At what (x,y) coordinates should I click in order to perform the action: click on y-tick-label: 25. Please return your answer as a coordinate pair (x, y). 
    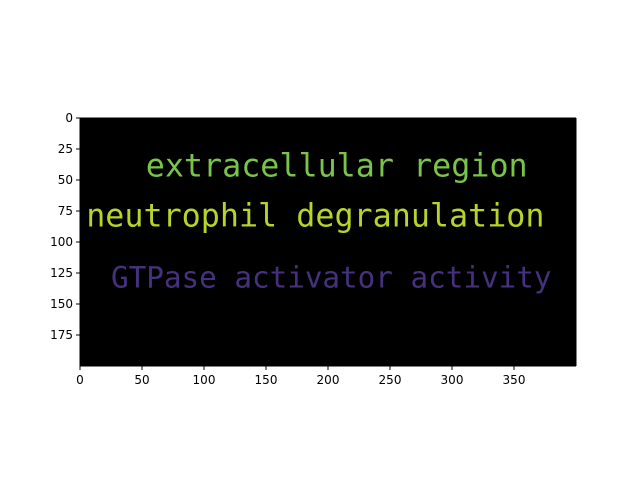
    Looking at the image, I should click on (65, 149).